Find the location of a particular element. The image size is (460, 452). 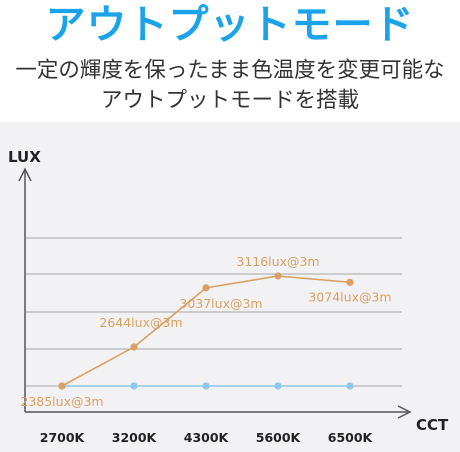

page-title: アウトプットモード is located at coordinates (230, 25).